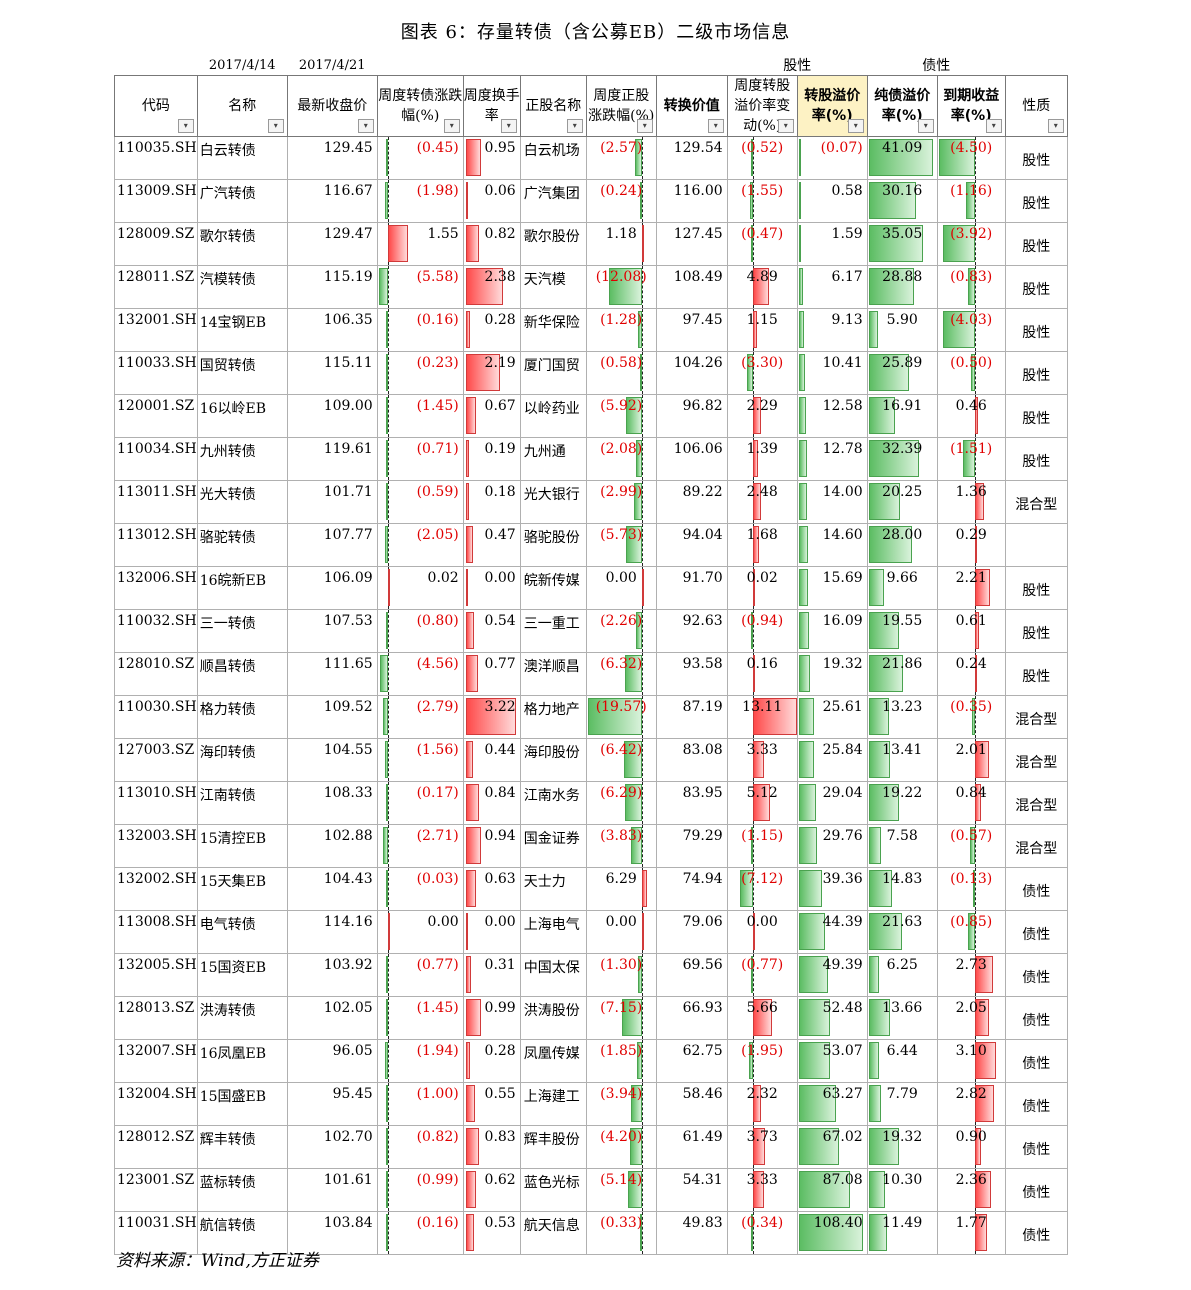 This screenshot has height=1290, width=1191. What do you see at coordinates (971, 363) in the screenshot?
I see `cell-value: (0.50)` at bounding box center [971, 363].